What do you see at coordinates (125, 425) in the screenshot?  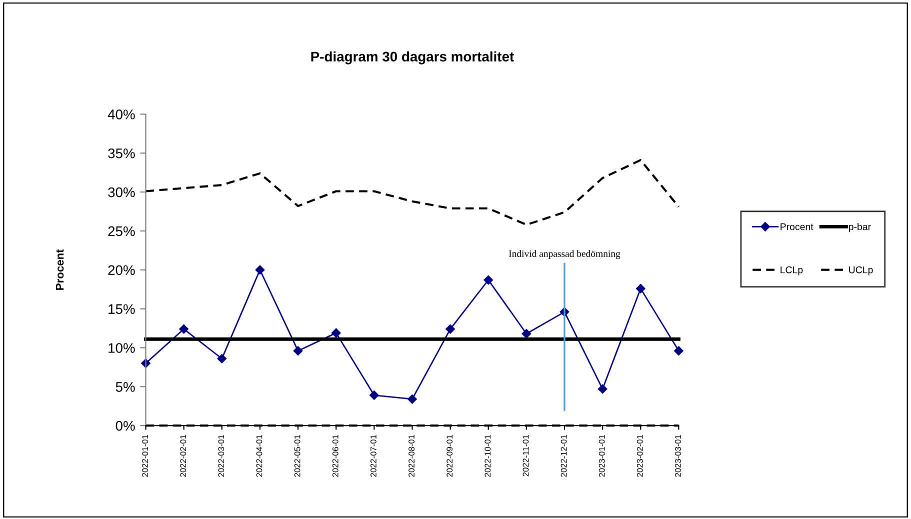 I see `y-tick-label: 0%` at bounding box center [125, 425].